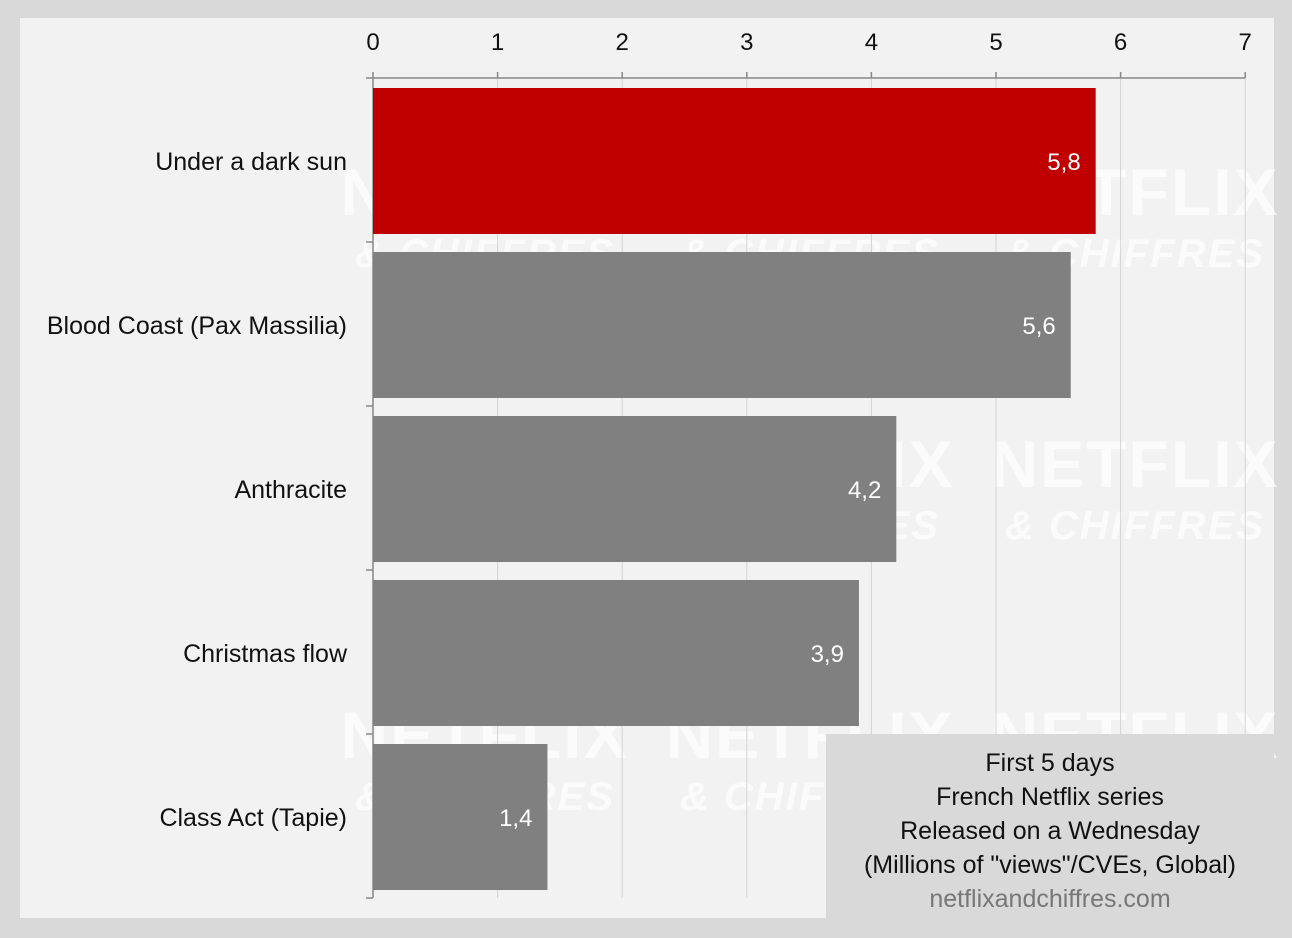 The height and width of the screenshot is (938, 1292). I want to click on x-tick-label: 4, so click(871, 42).